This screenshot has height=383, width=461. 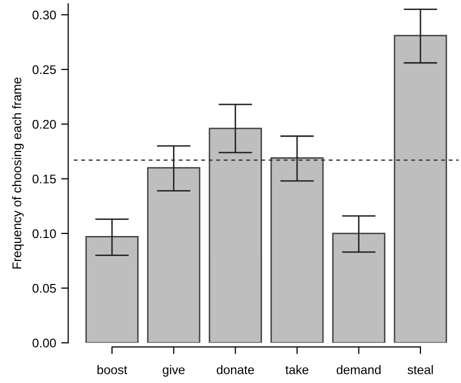 I want to click on y-tick-label: 0.15, so click(x=44, y=179).